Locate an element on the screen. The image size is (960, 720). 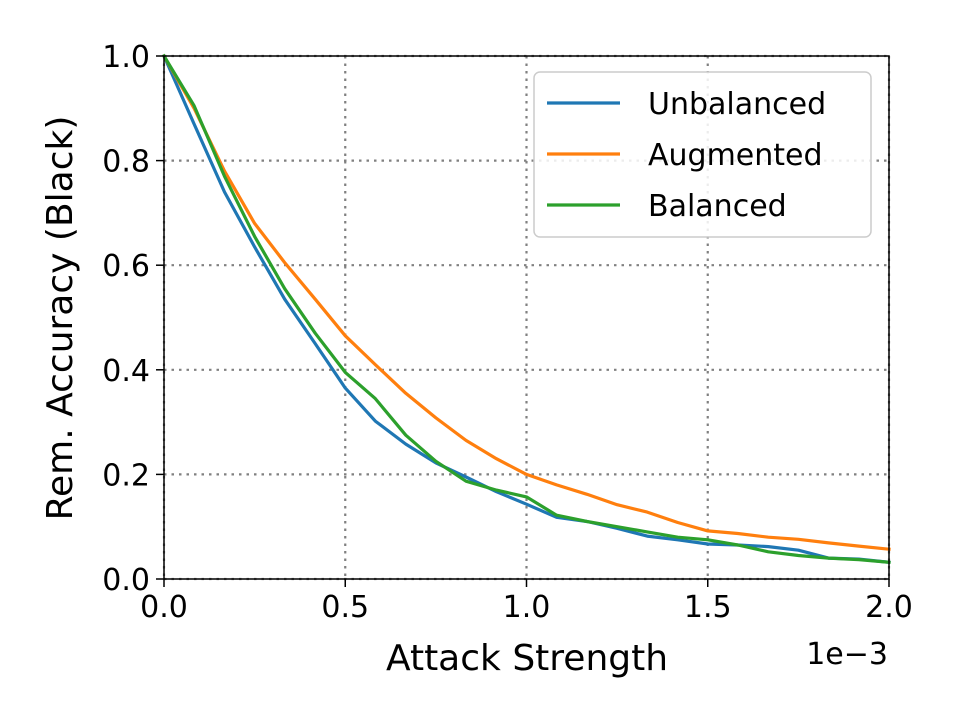
x-tick-label: 0.0 is located at coordinates (164, 607).